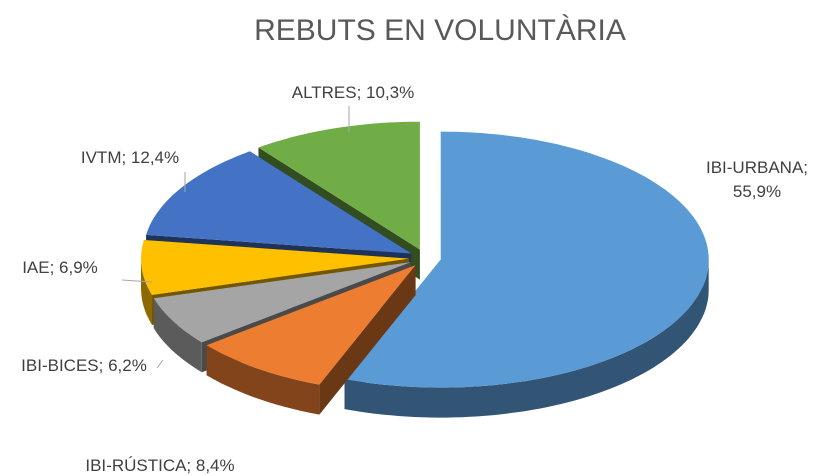 This screenshot has height=476, width=827. I want to click on chart-title: REBUTS EN VOLUNTÀRIA, so click(440, 30).